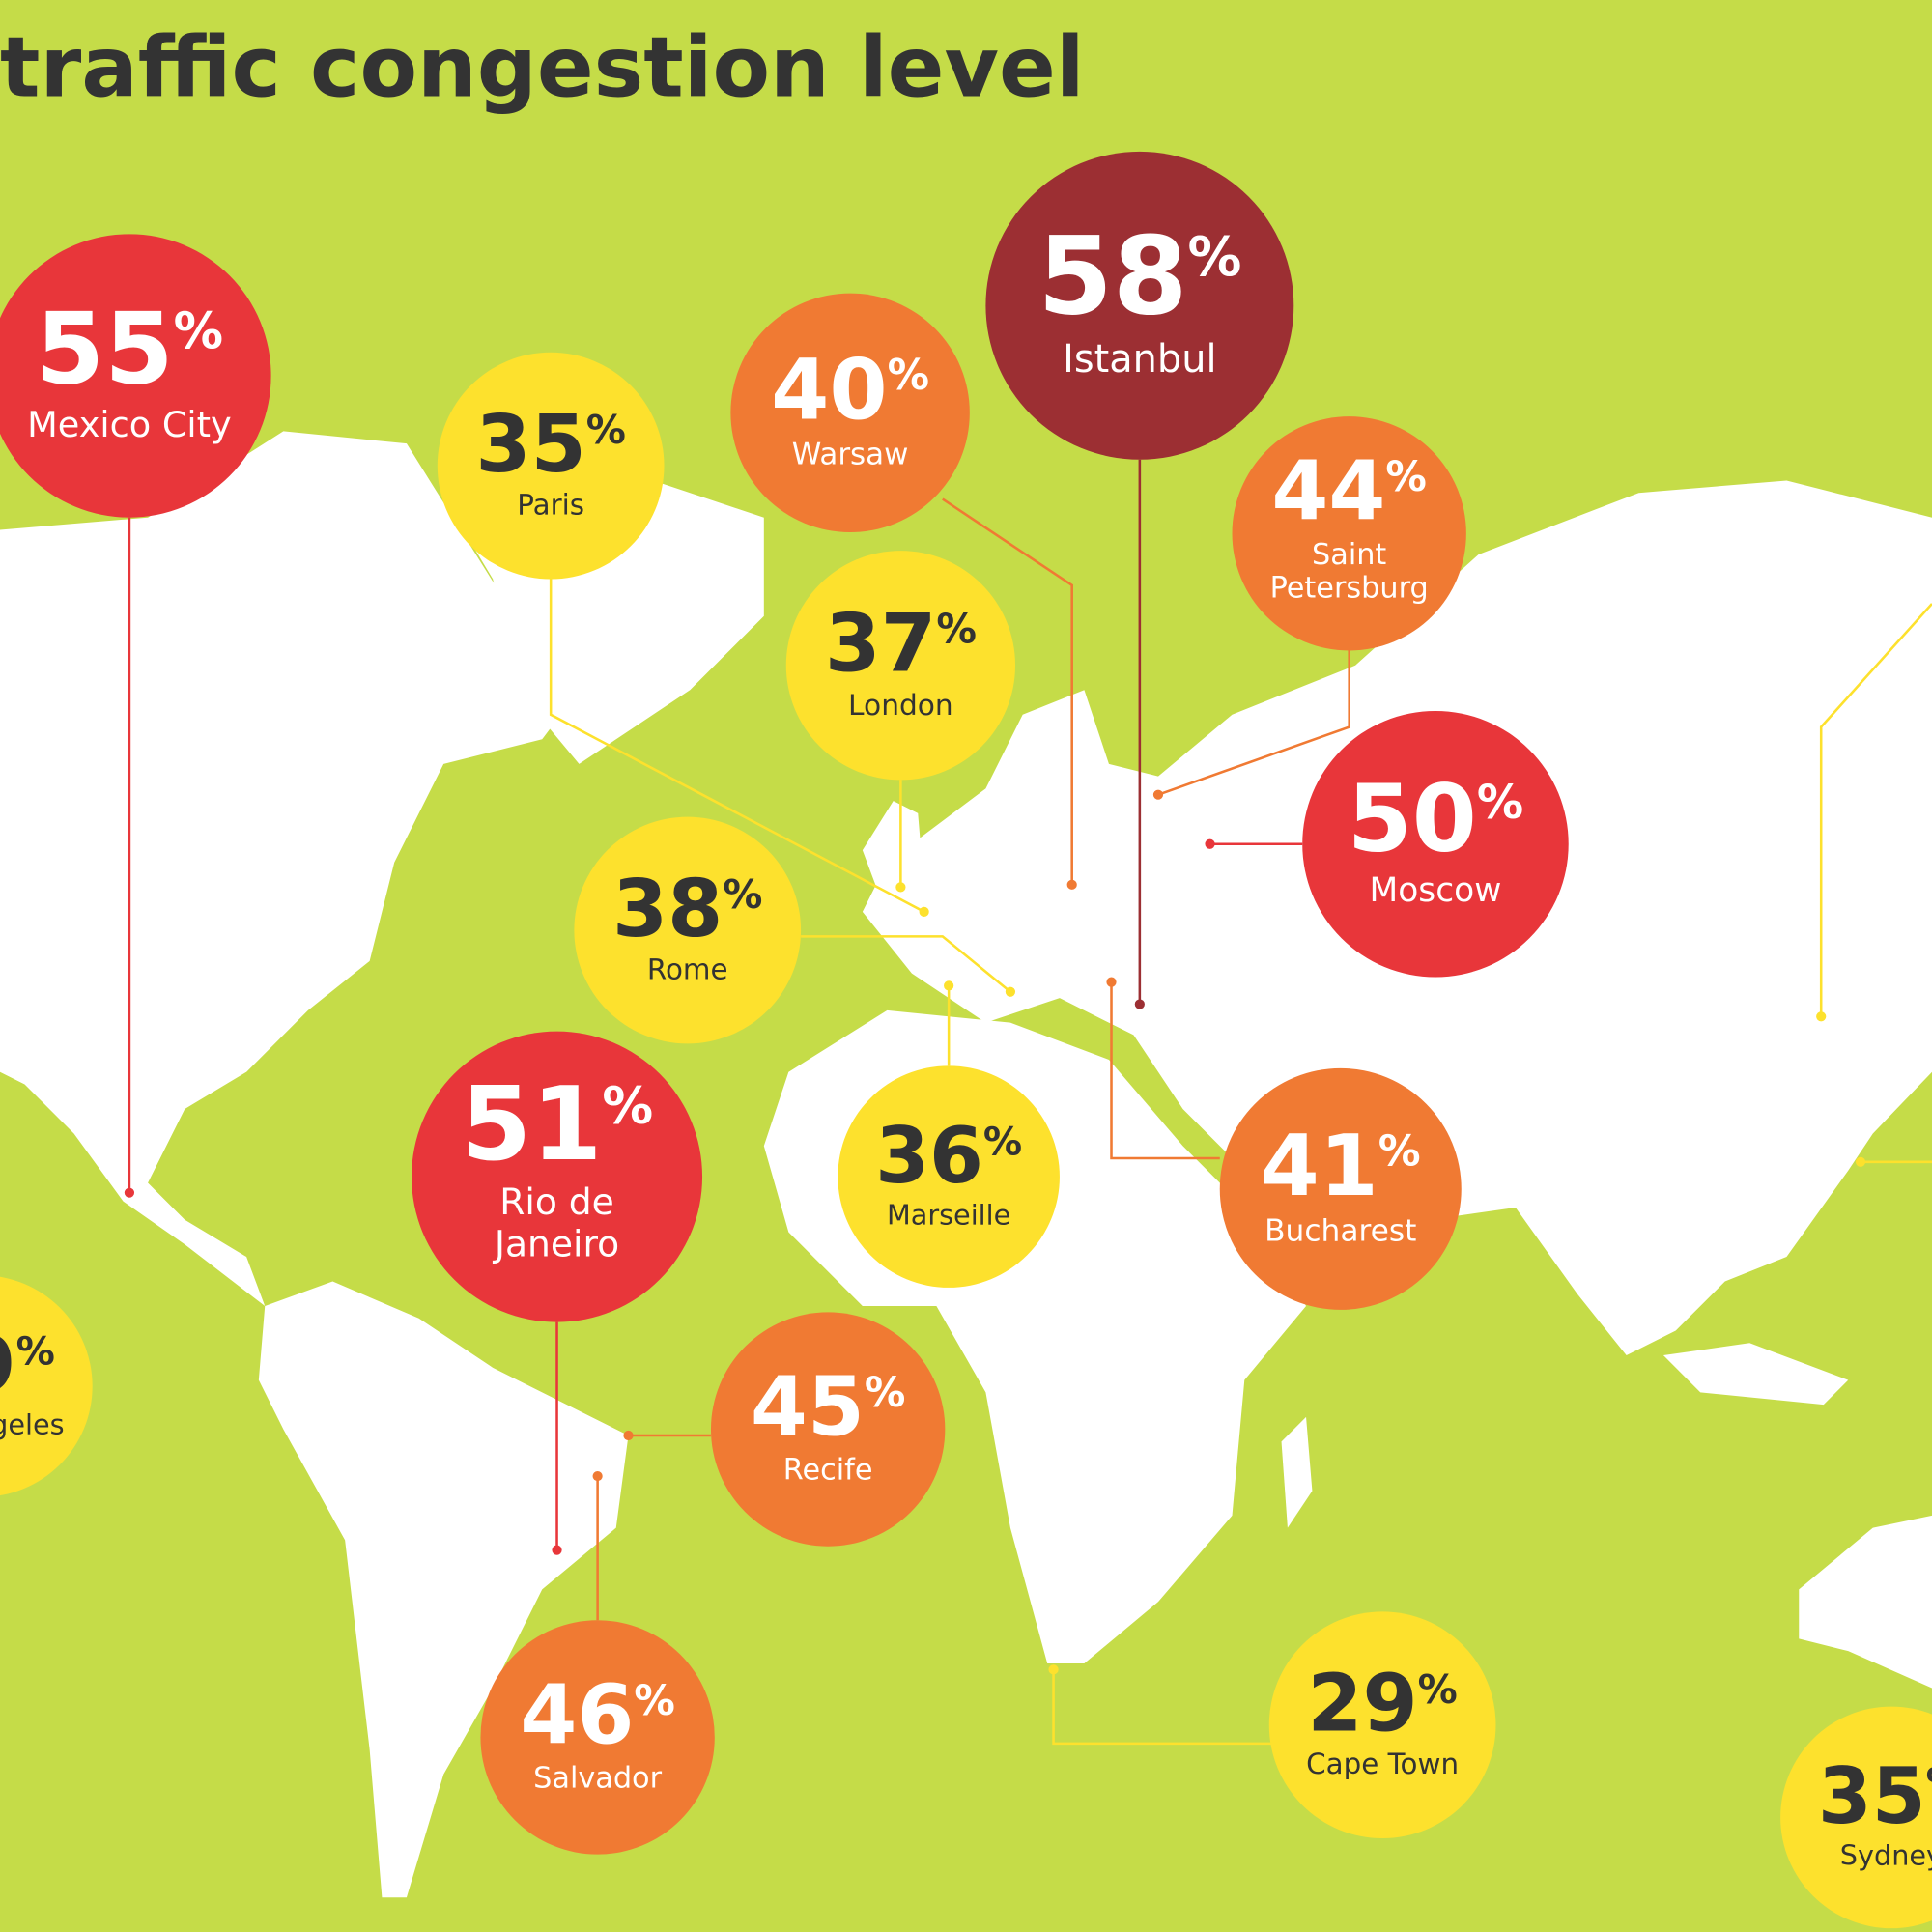 The image size is (1932, 1932). Describe the element at coordinates (557, 1124) in the screenshot. I see `city-percent: 51%` at that location.